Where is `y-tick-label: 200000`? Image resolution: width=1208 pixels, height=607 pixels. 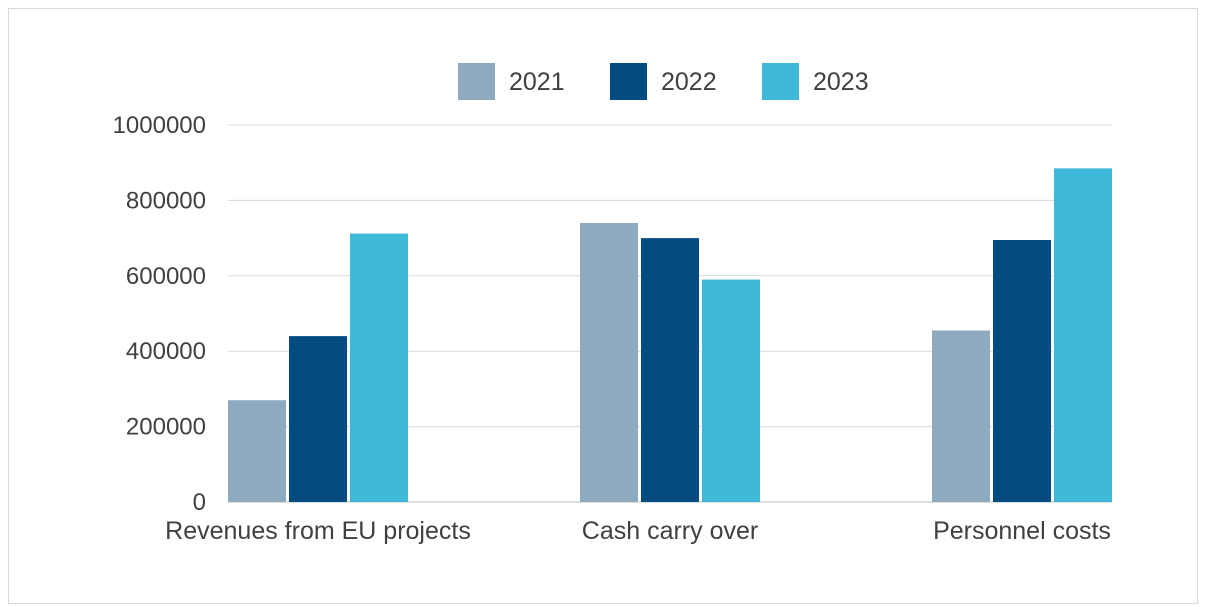 y-tick-label: 200000 is located at coordinates (166, 427).